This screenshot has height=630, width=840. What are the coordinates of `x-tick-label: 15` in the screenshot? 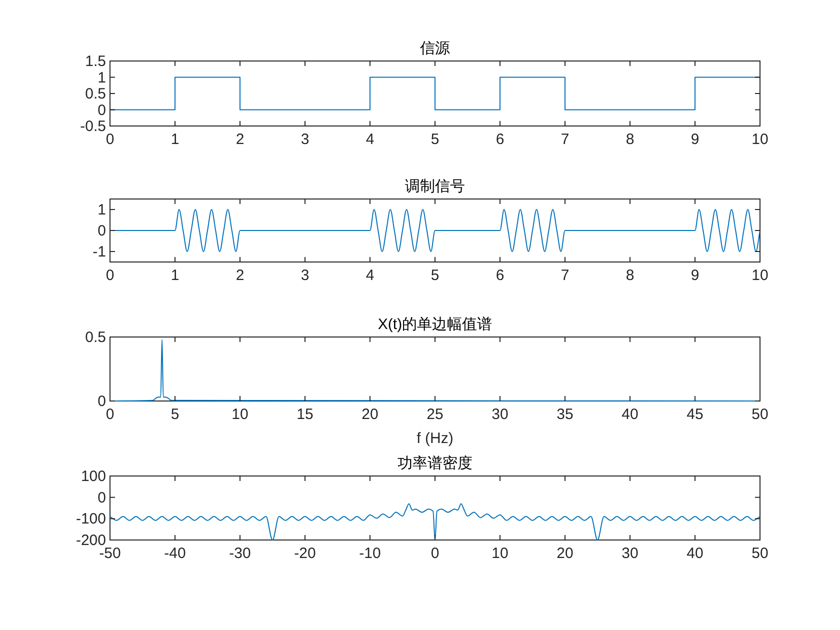 It's located at (305, 414).